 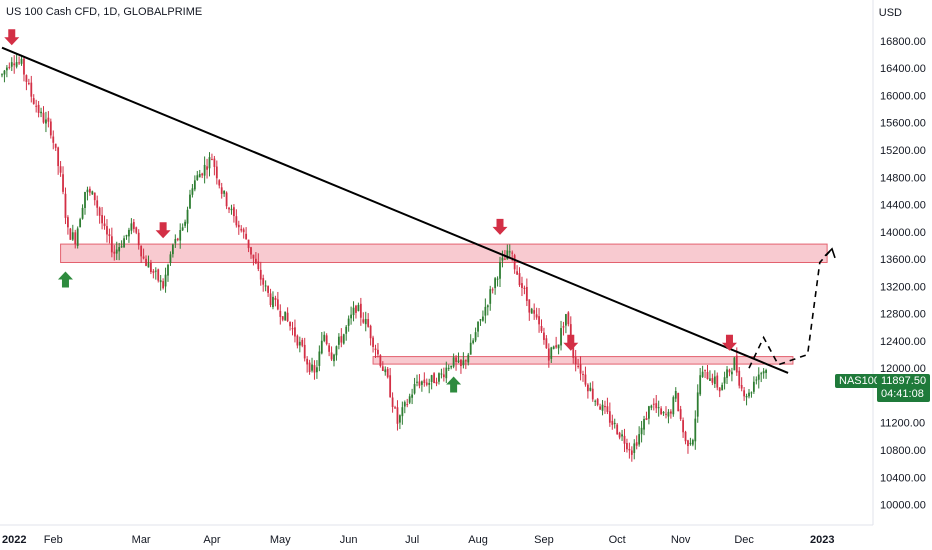 I want to click on last-price-badge: 11897.50 04:41:08, so click(x=904, y=388).